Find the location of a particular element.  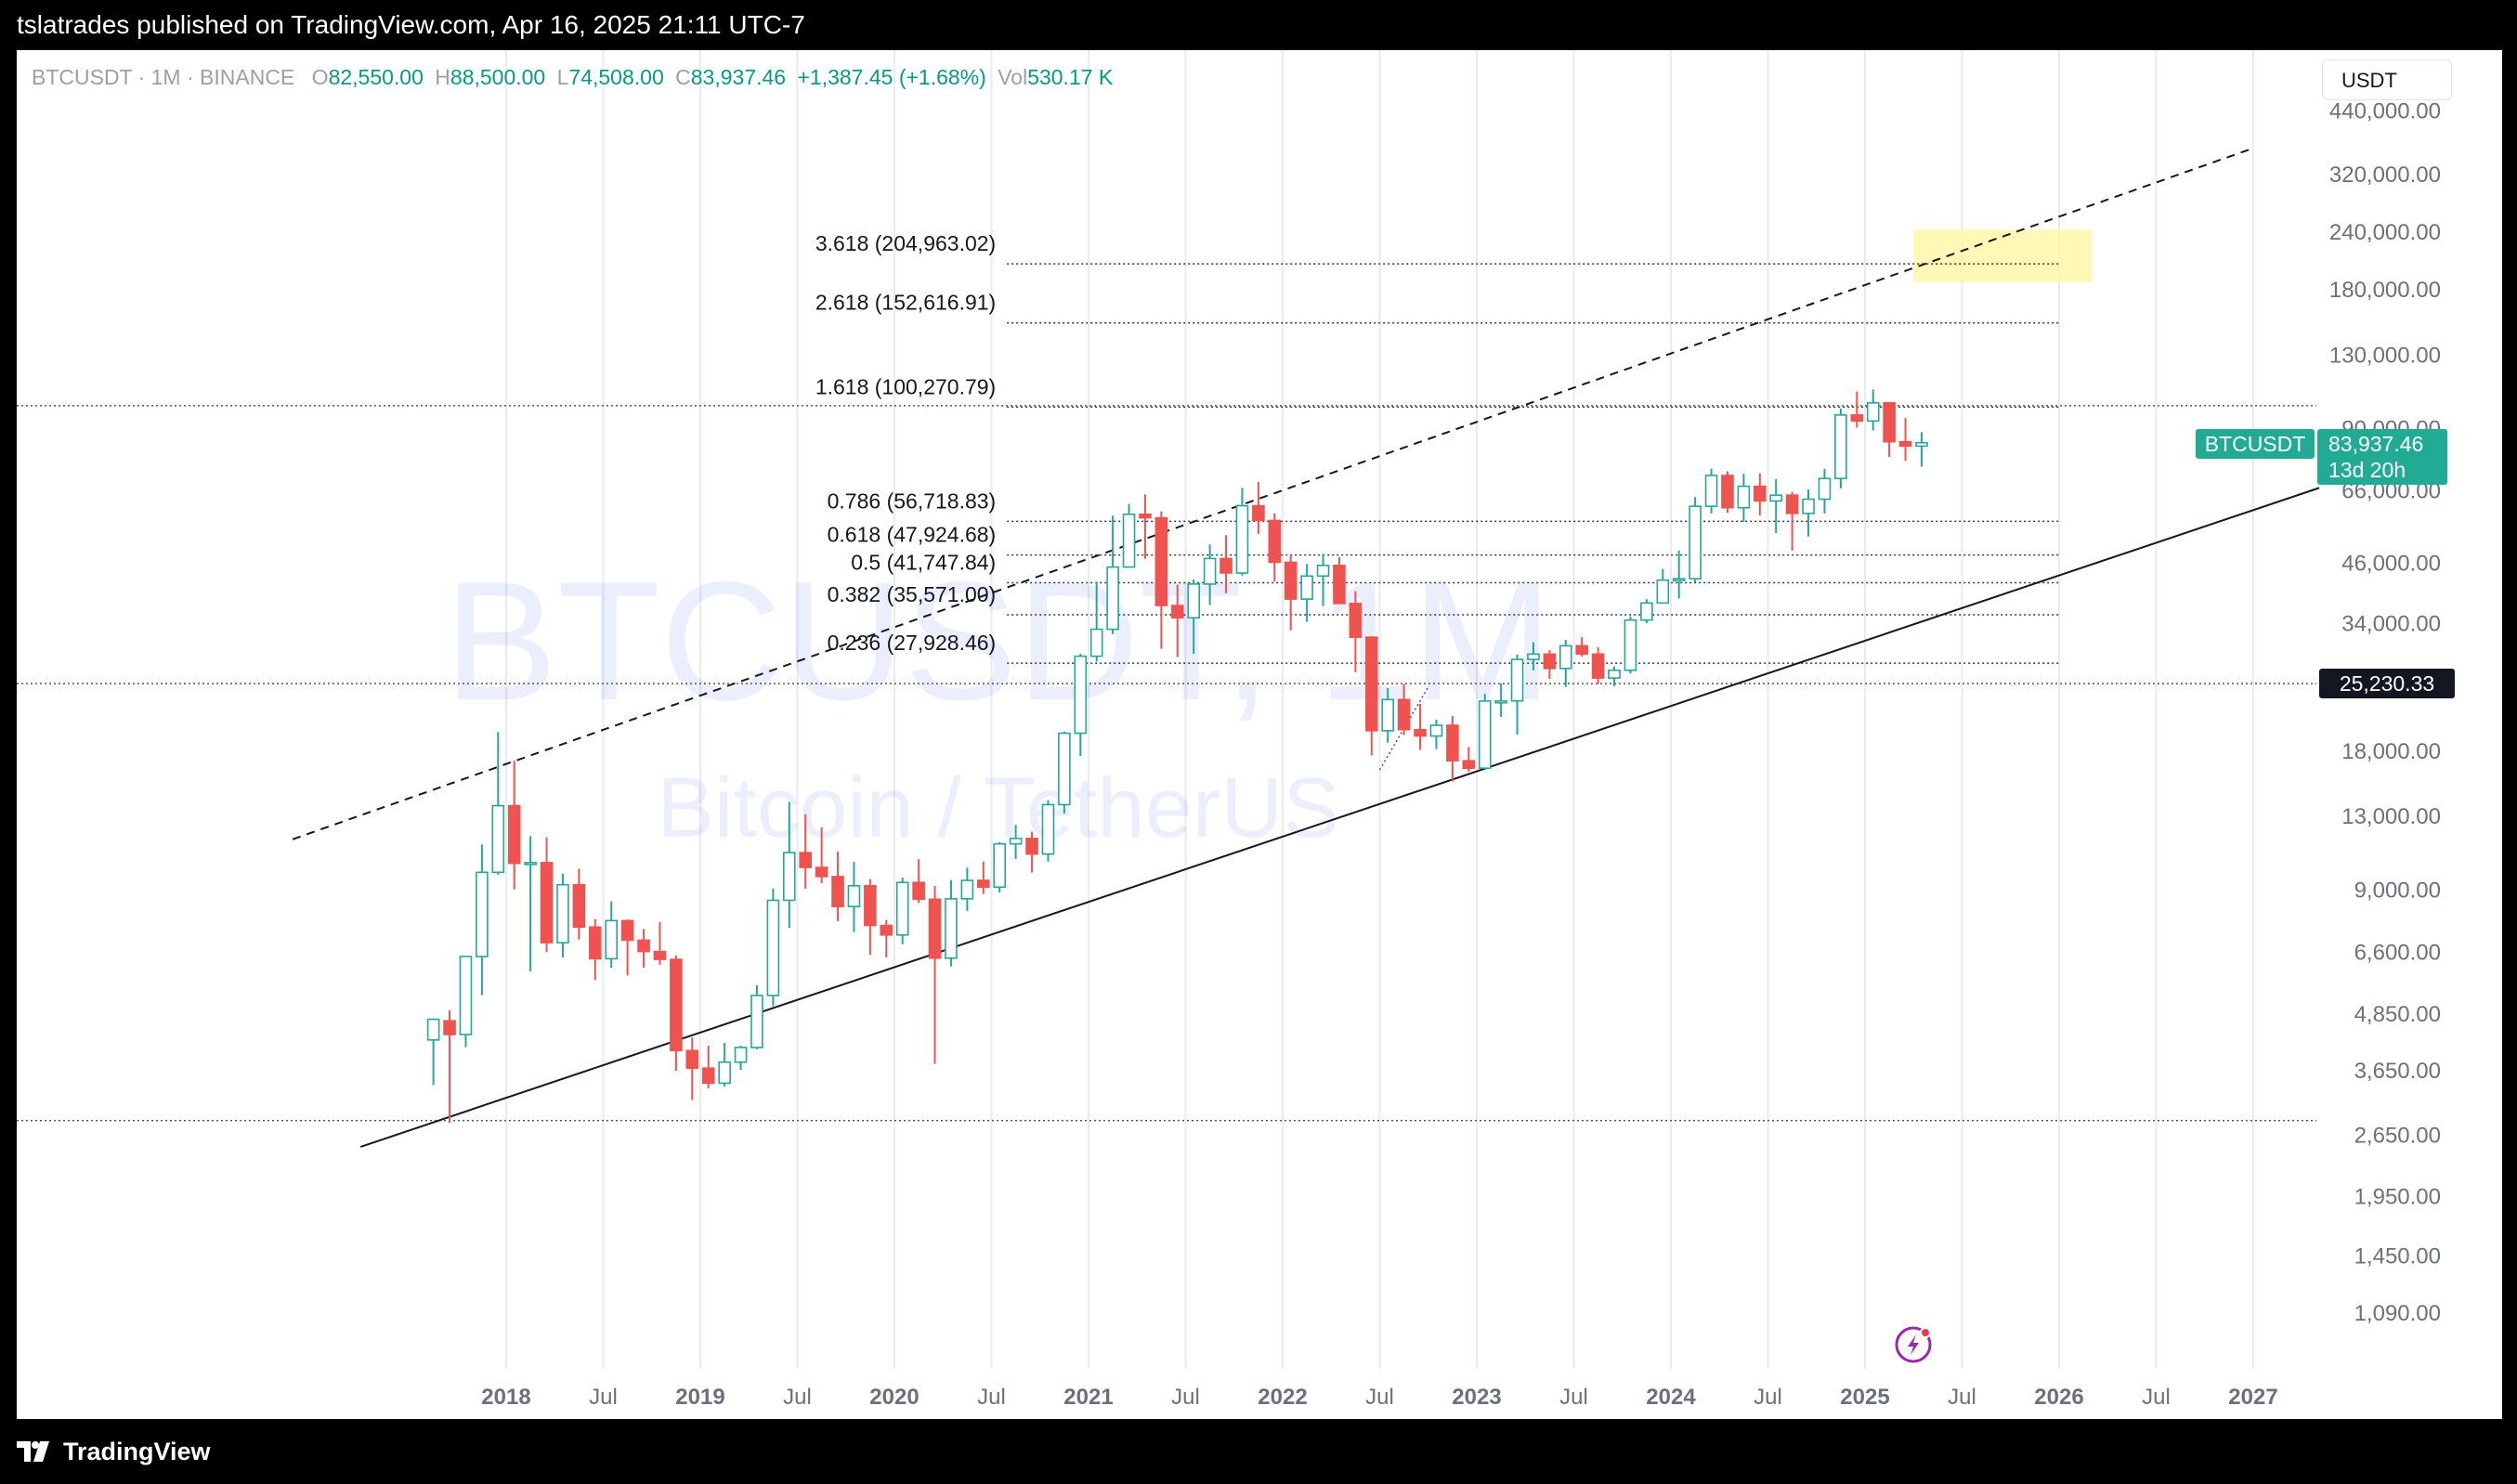

price-tick-label: 240,000.00 is located at coordinates (2385, 232).